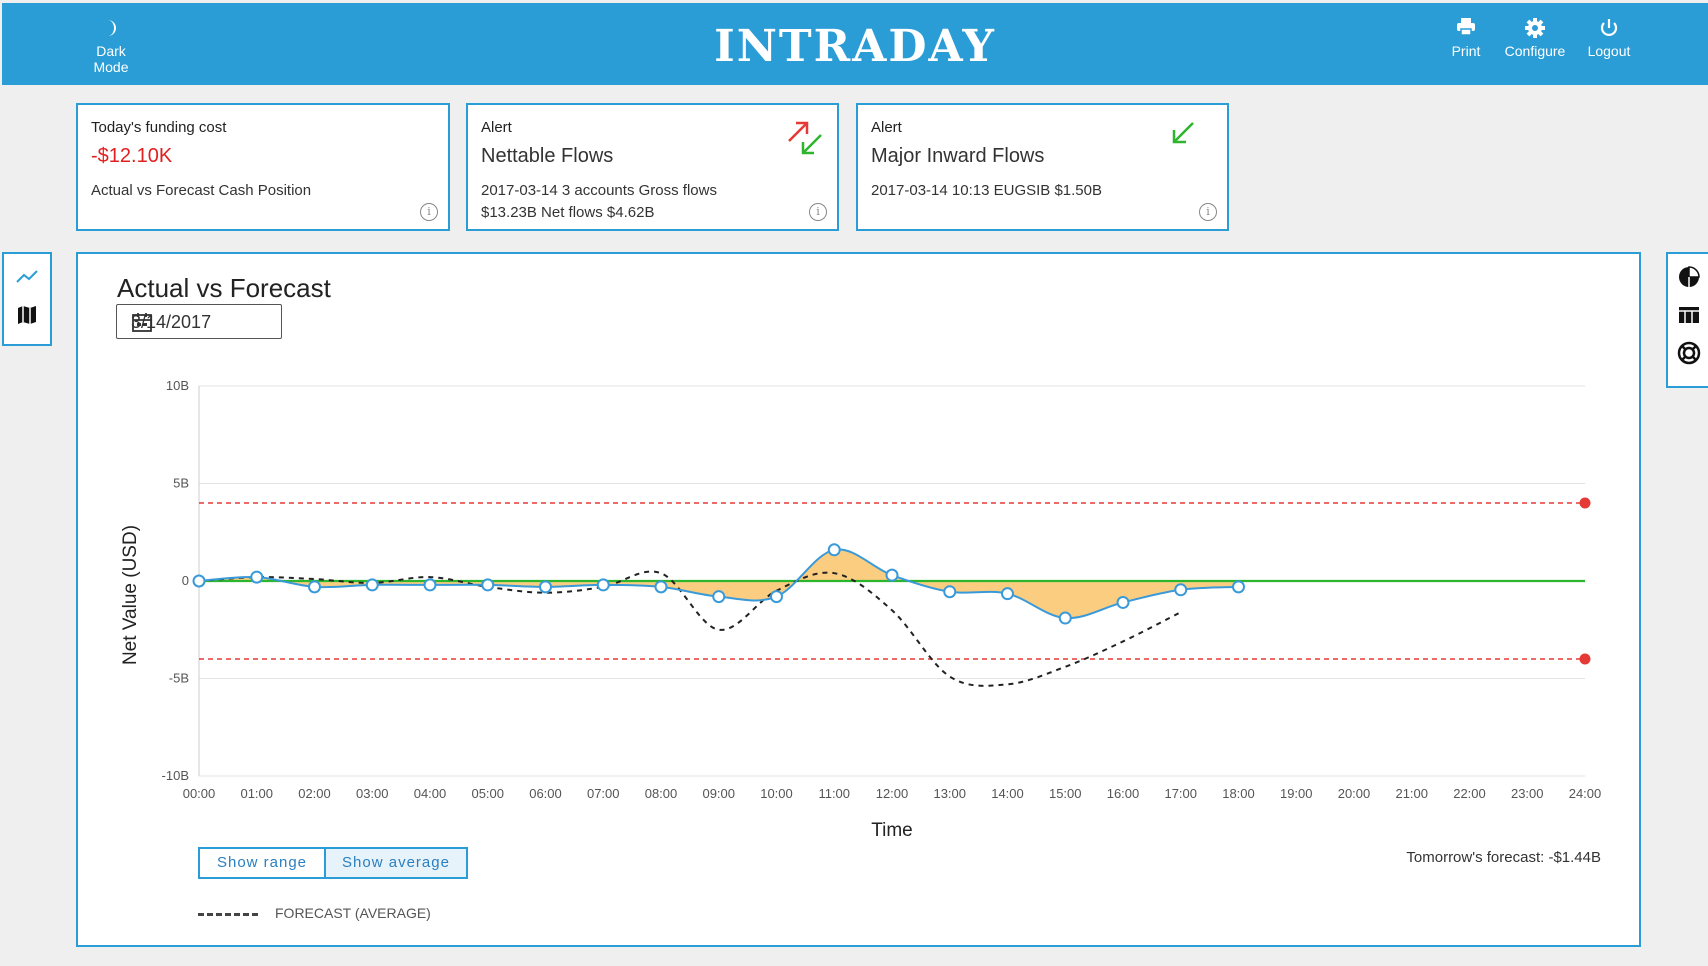  I want to click on card-line-1: 2017-03-14 3 accounts Gross flows, so click(599, 190).